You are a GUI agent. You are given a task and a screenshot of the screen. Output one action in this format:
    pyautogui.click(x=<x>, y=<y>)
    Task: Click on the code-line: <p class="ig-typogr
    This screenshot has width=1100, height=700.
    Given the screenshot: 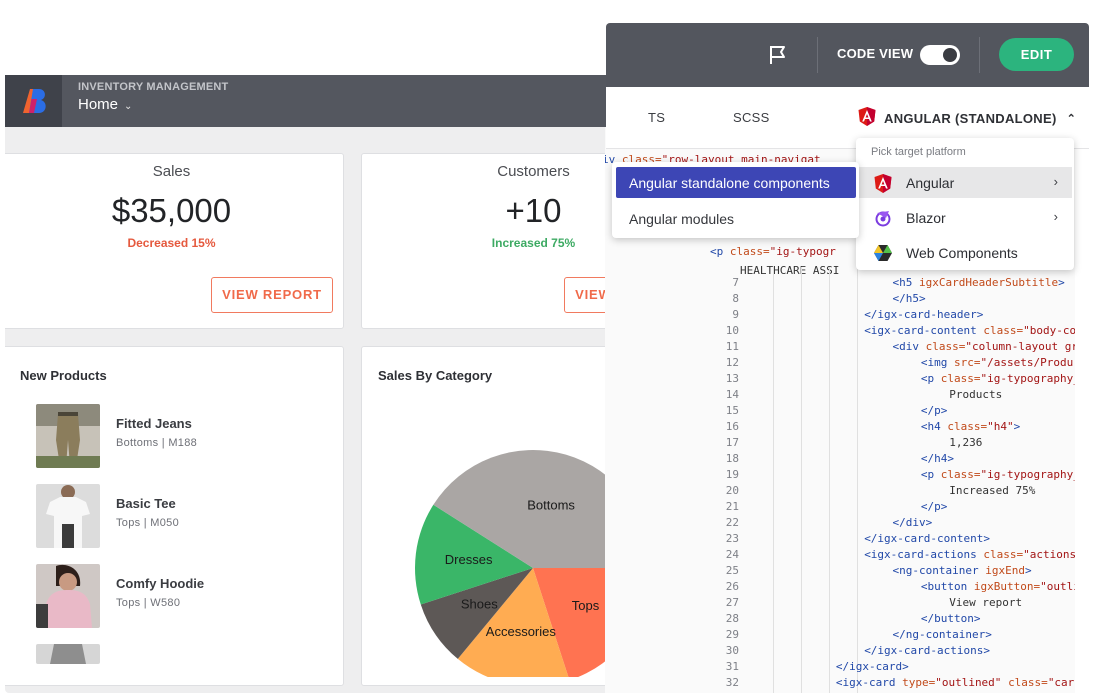 What is the action you would take?
    pyautogui.click(x=773, y=252)
    